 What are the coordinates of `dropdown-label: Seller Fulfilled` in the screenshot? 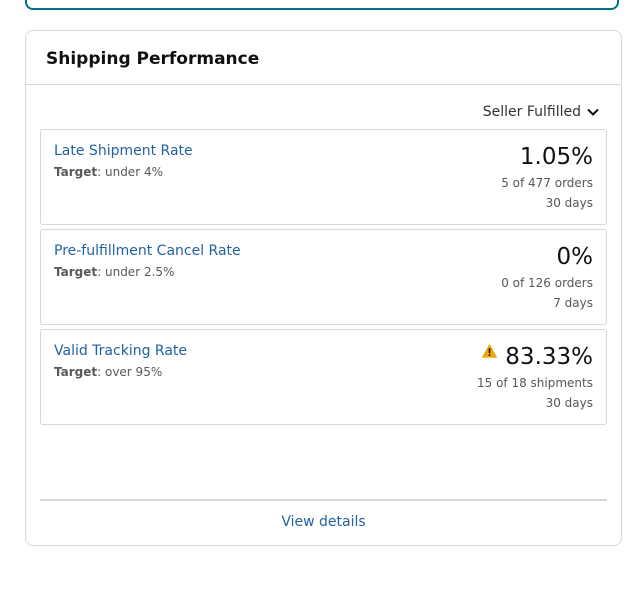 It's located at (531, 112).